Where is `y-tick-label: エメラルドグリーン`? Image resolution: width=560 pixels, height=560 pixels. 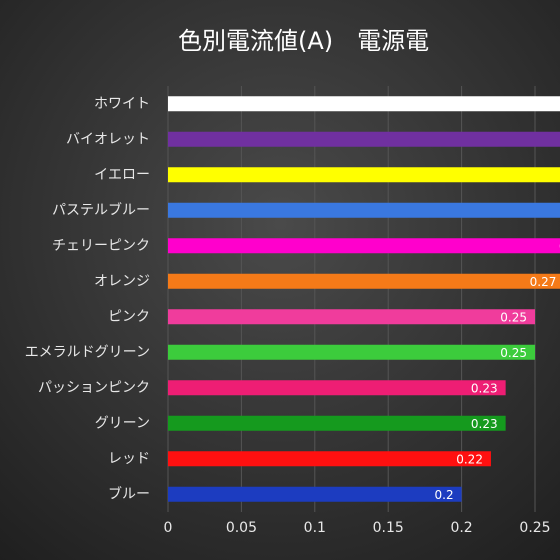
y-tick-label: エメラルドグリーン is located at coordinates (87, 352).